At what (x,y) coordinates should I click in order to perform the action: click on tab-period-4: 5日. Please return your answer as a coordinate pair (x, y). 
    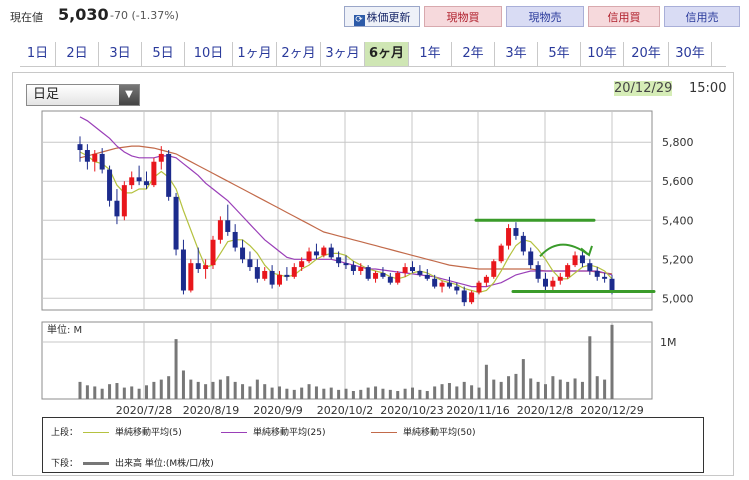
    Looking at the image, I should click on (163, 54).